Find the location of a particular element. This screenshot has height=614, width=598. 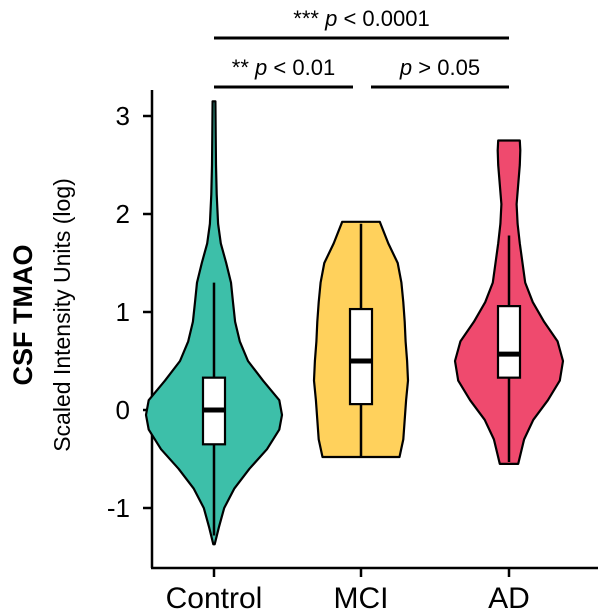

significance-stars: ** is located at coordinates (243, 67).